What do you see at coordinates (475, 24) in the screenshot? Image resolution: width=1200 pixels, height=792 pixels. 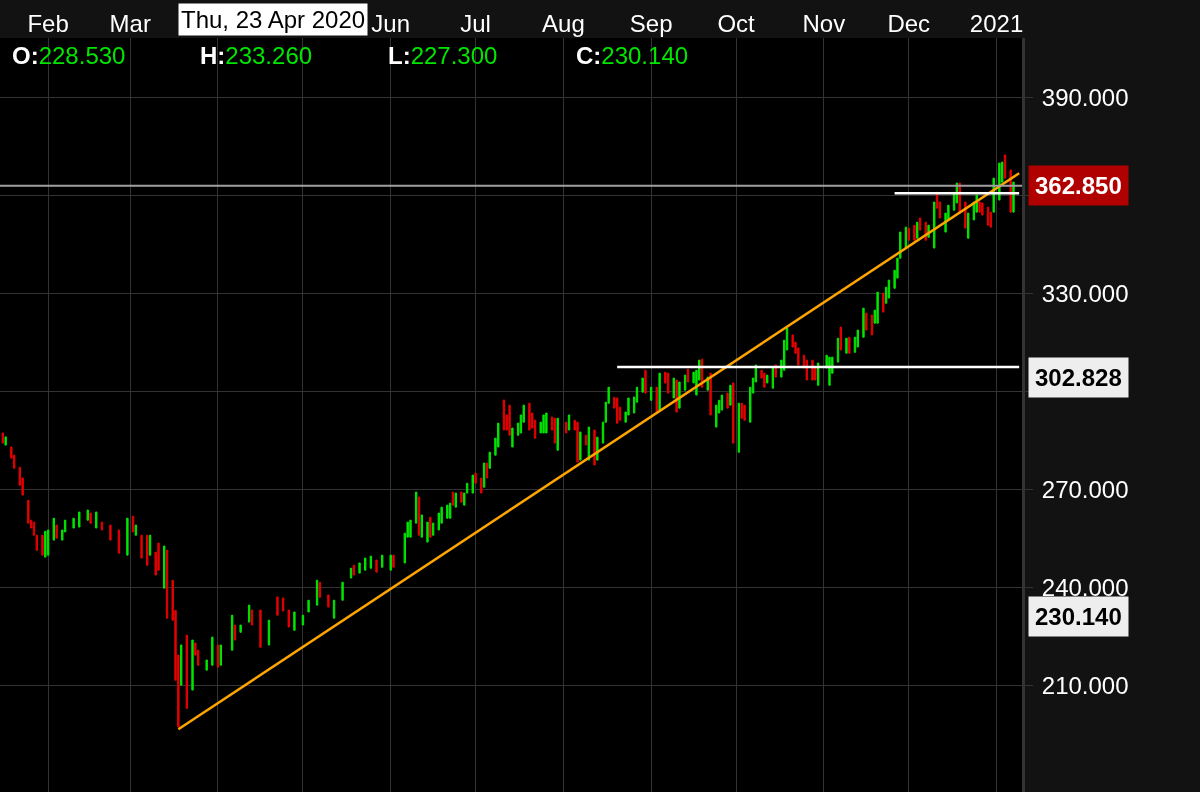 I see `x-tick-label: Jul` at bounding box center [475, 24].